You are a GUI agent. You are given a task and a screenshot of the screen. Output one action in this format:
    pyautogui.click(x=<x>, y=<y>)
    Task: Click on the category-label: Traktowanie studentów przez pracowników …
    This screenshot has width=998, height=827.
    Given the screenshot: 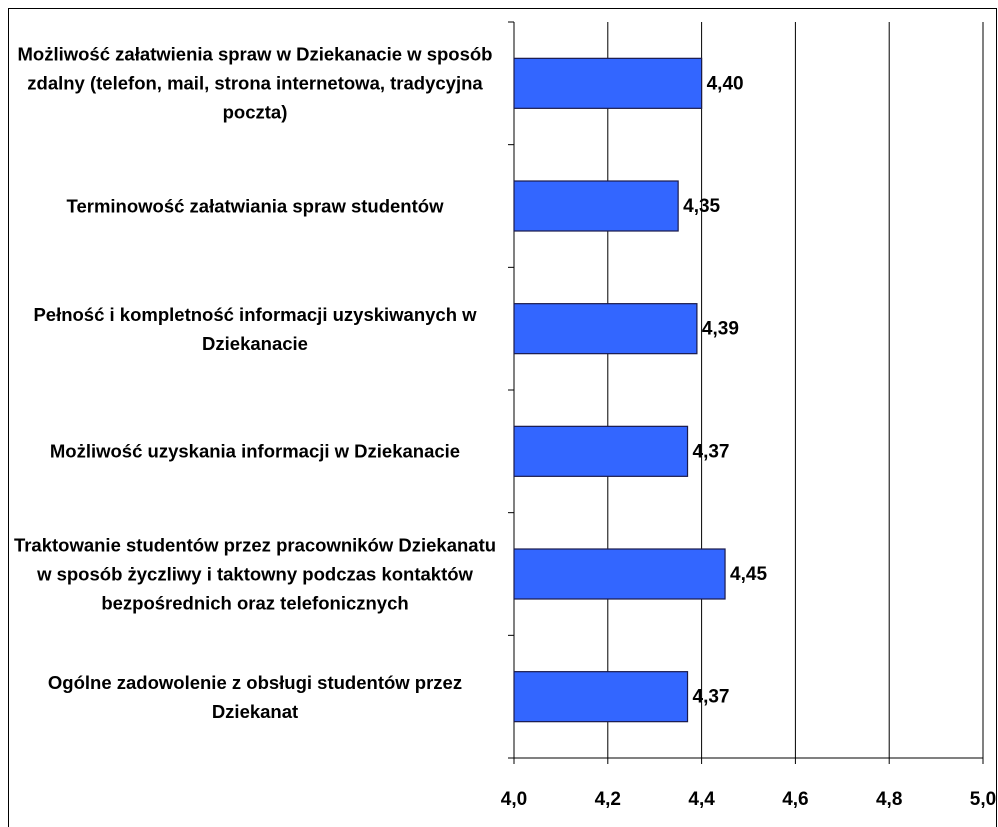 What is the action you would take?
    pyautogui.click(x=255, y=574)
    